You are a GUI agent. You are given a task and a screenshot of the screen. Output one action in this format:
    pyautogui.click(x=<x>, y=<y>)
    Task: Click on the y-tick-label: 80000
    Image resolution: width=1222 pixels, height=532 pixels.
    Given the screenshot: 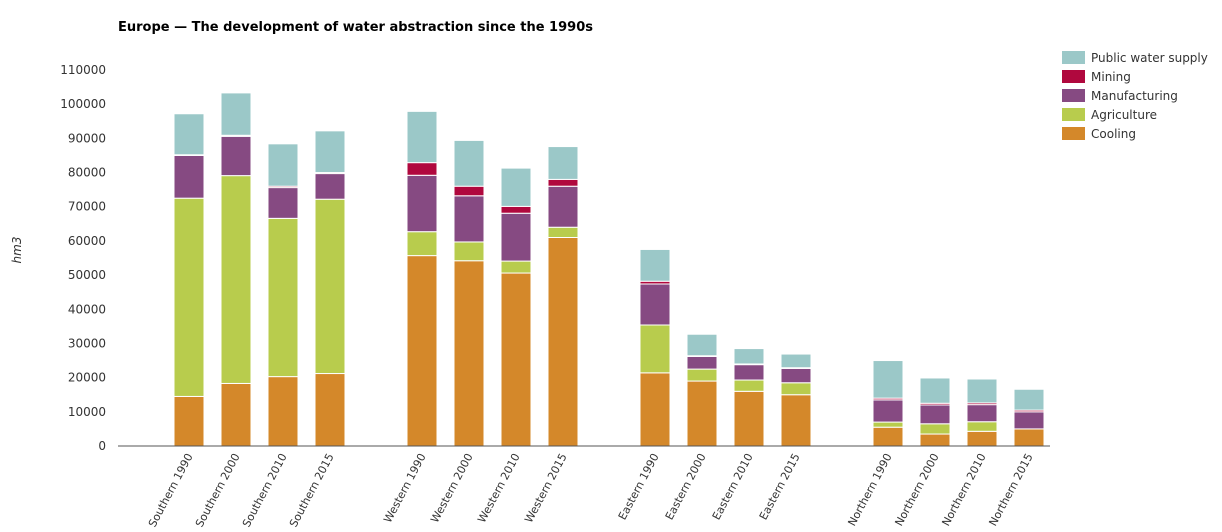 What is the action you would take?
    pyautogui.click(x=87, y=173)
    